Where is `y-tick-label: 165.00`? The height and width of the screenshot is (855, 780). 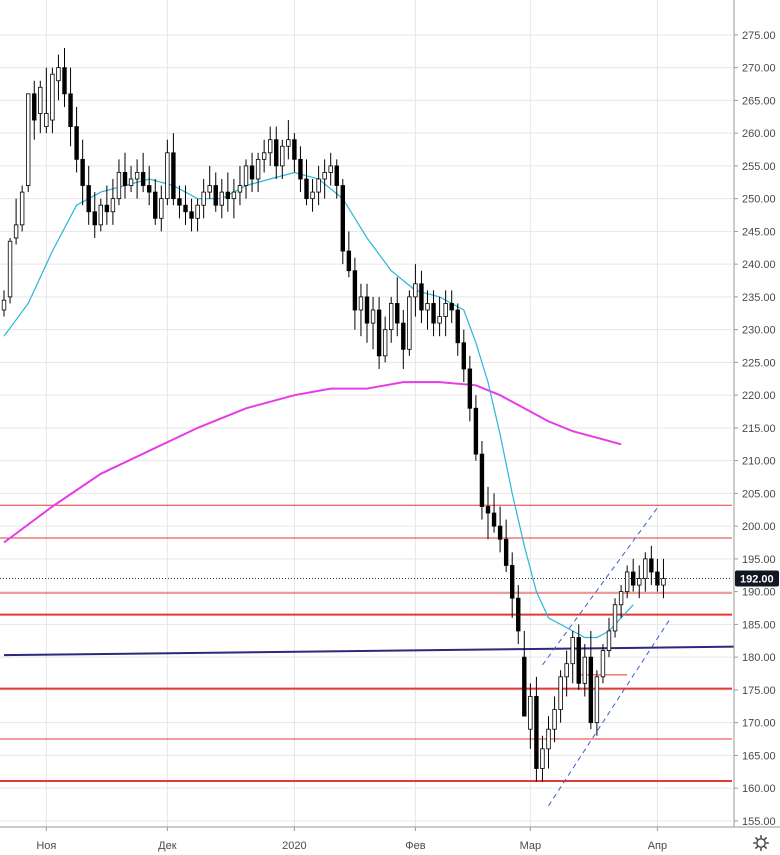
y-tick-label: 165.00 is located at coordinates (759, 756).